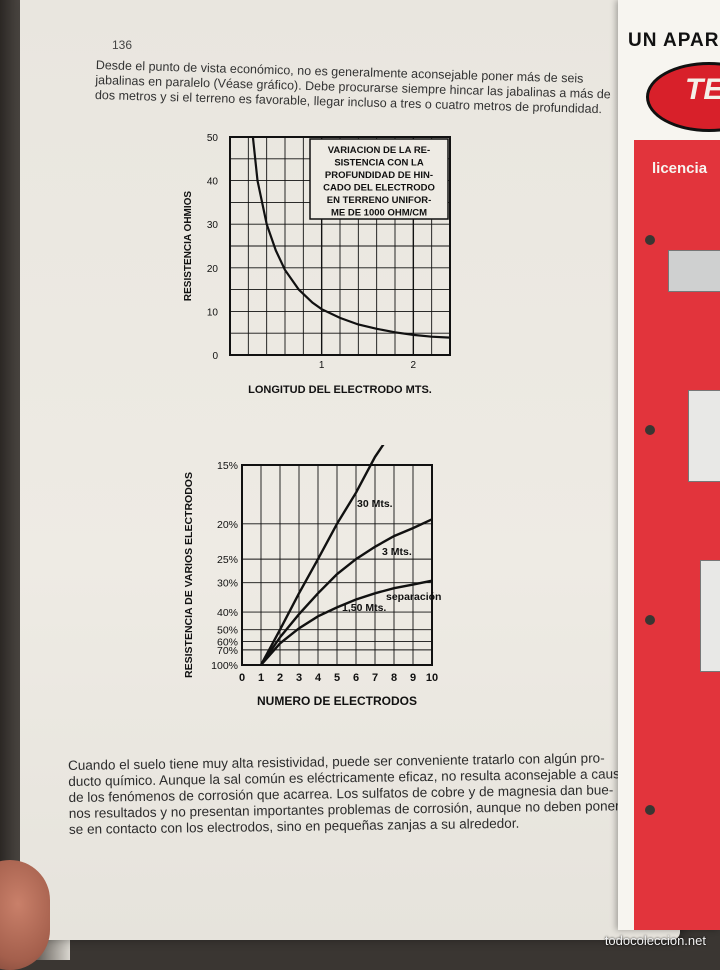 The width and height of the screenshot is (720, 970). Describe the element at coordinates (683, 97) in the screenshot. I see `advert-logo: TEM` at that location.